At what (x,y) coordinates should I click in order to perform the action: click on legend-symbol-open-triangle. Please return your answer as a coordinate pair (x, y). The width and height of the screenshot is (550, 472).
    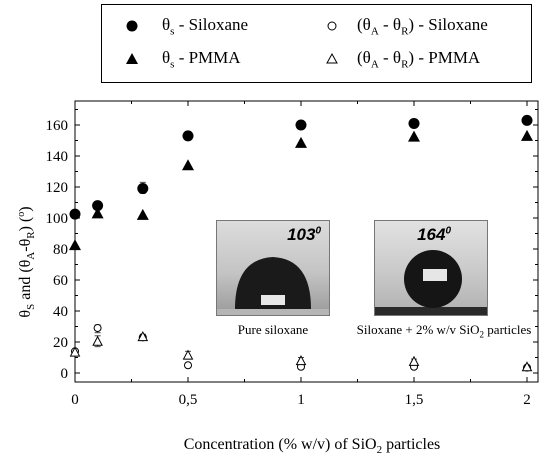
    Looking at the image, I should click on (332, 58).